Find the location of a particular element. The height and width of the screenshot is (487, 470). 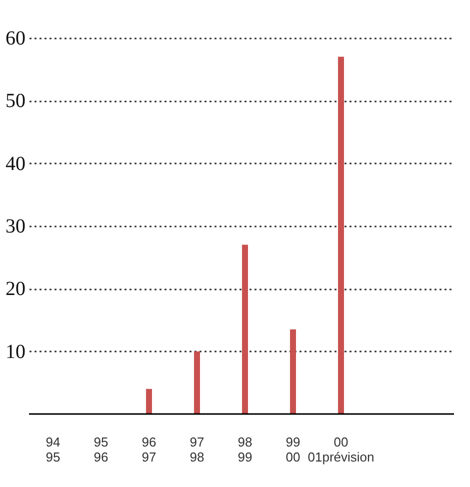

x-tick-label: 96 97 is located at coordinates (149, 449).